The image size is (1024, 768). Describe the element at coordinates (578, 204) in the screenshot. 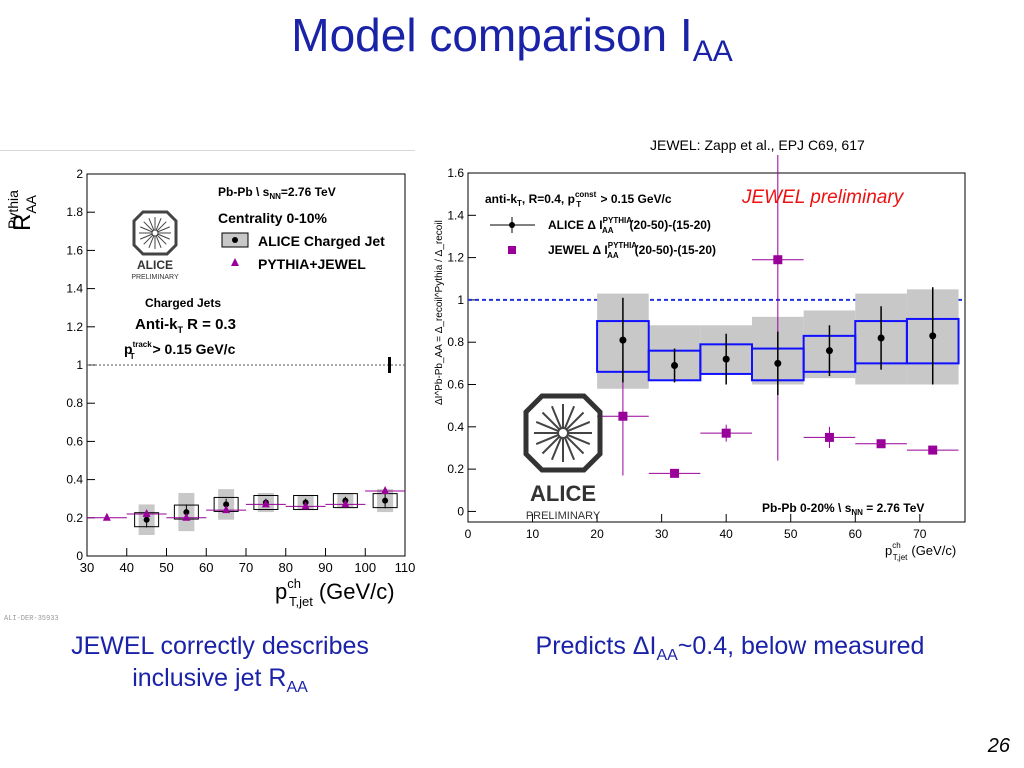

I see `right-header-sub2: T` at that location.